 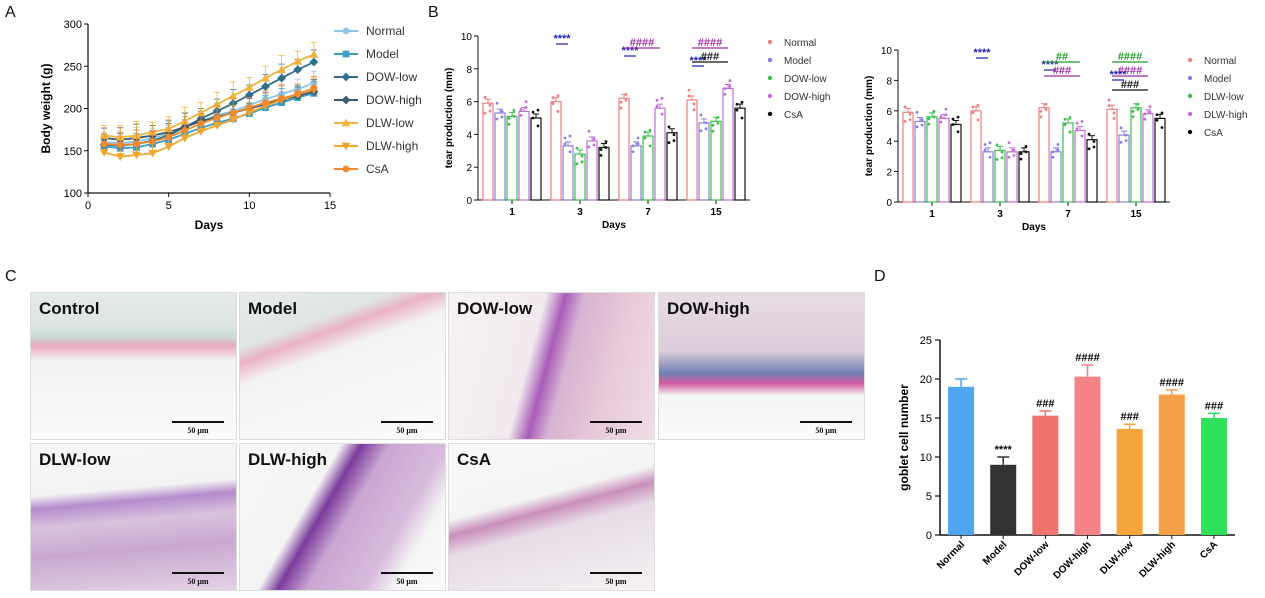 What do you see at coordinates (73, 67) in the screenshot?
I see `y-tick-label: 250` at bounding box center [73, 67].